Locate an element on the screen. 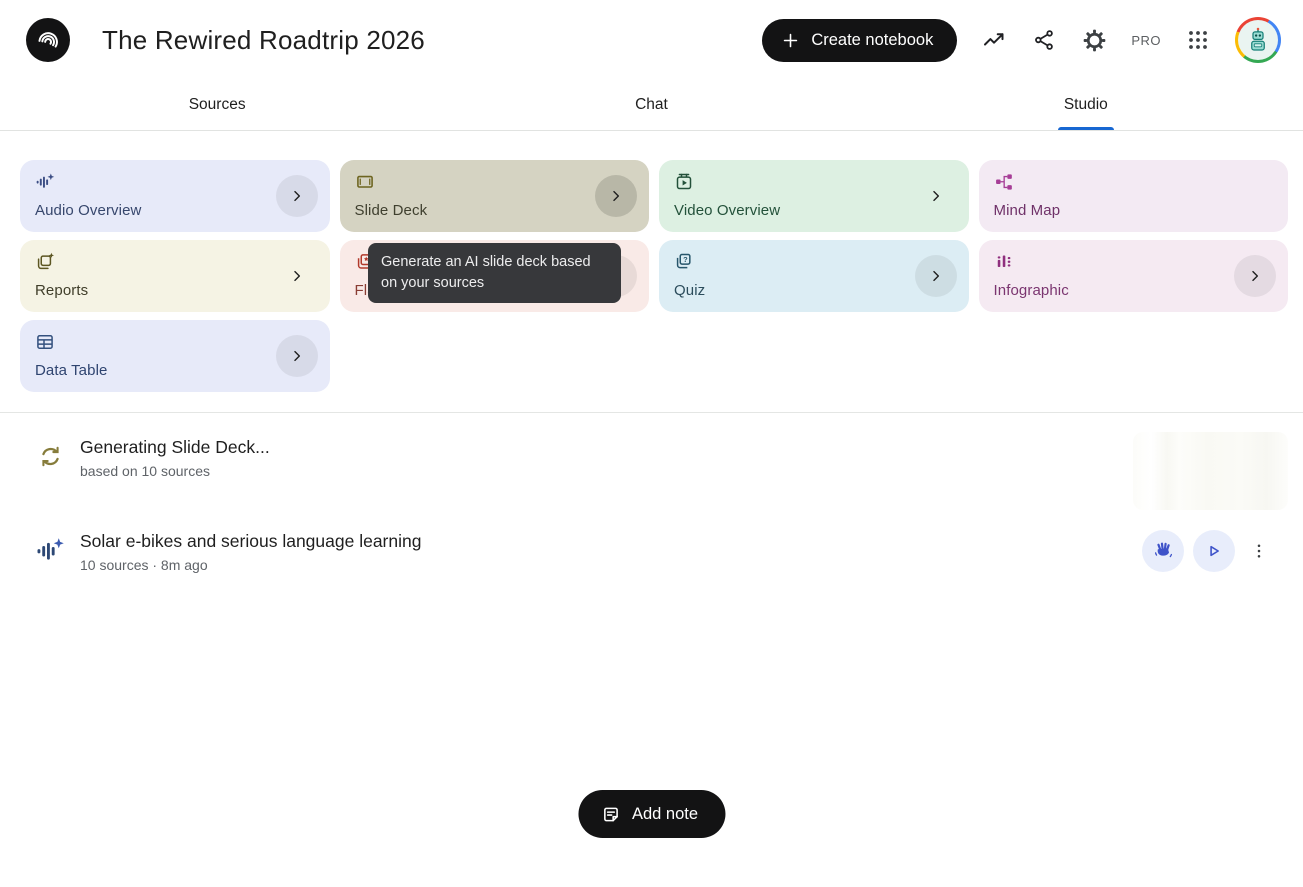 This screenshot has height=887, width=1303. logo-arcs-icon is located at coordinates (48, 40).